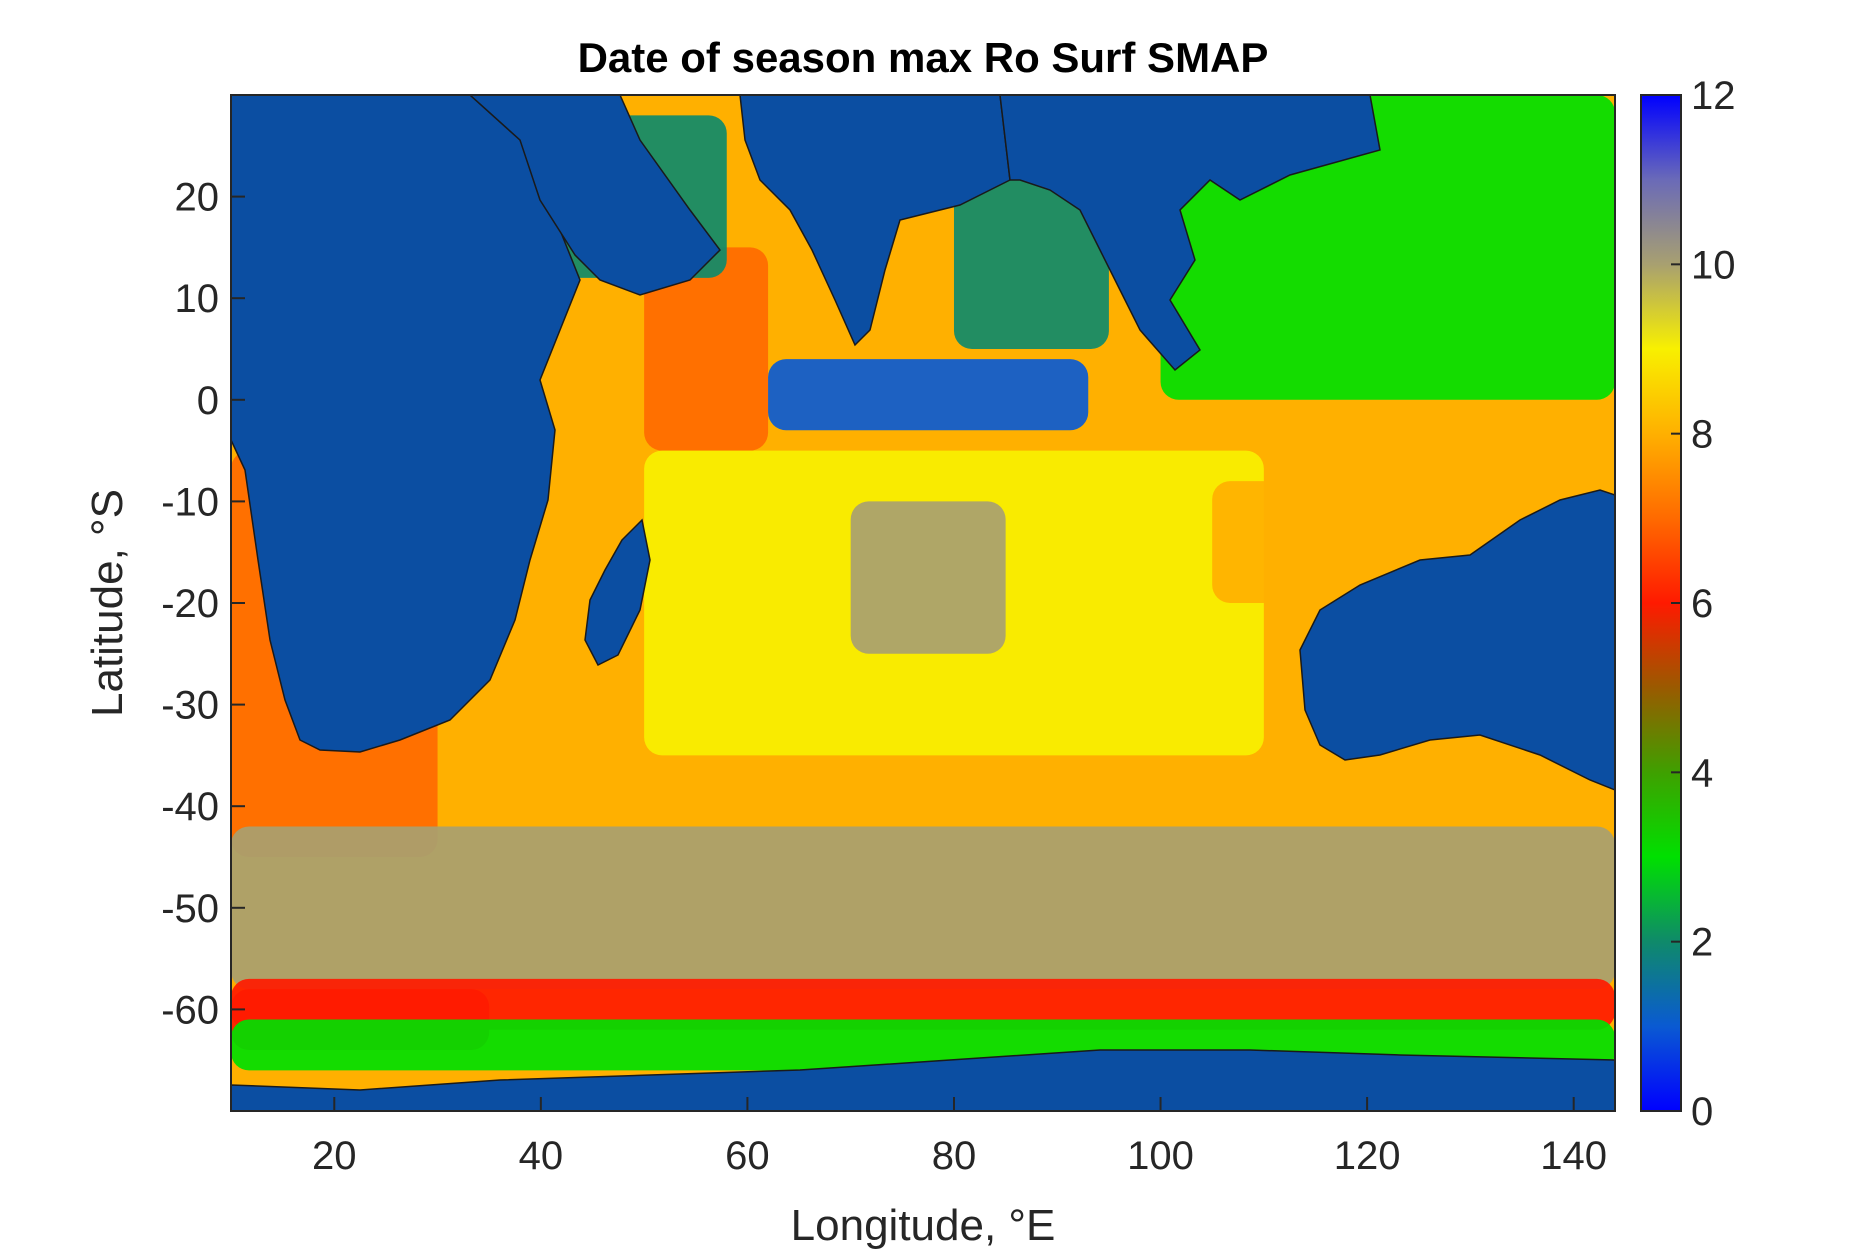 The width and height of the screenshot is (1875, 1250). Describe the element at coordinates (1190, 233) in the screenshot. I see `southeast-asia-landmass` at that location.